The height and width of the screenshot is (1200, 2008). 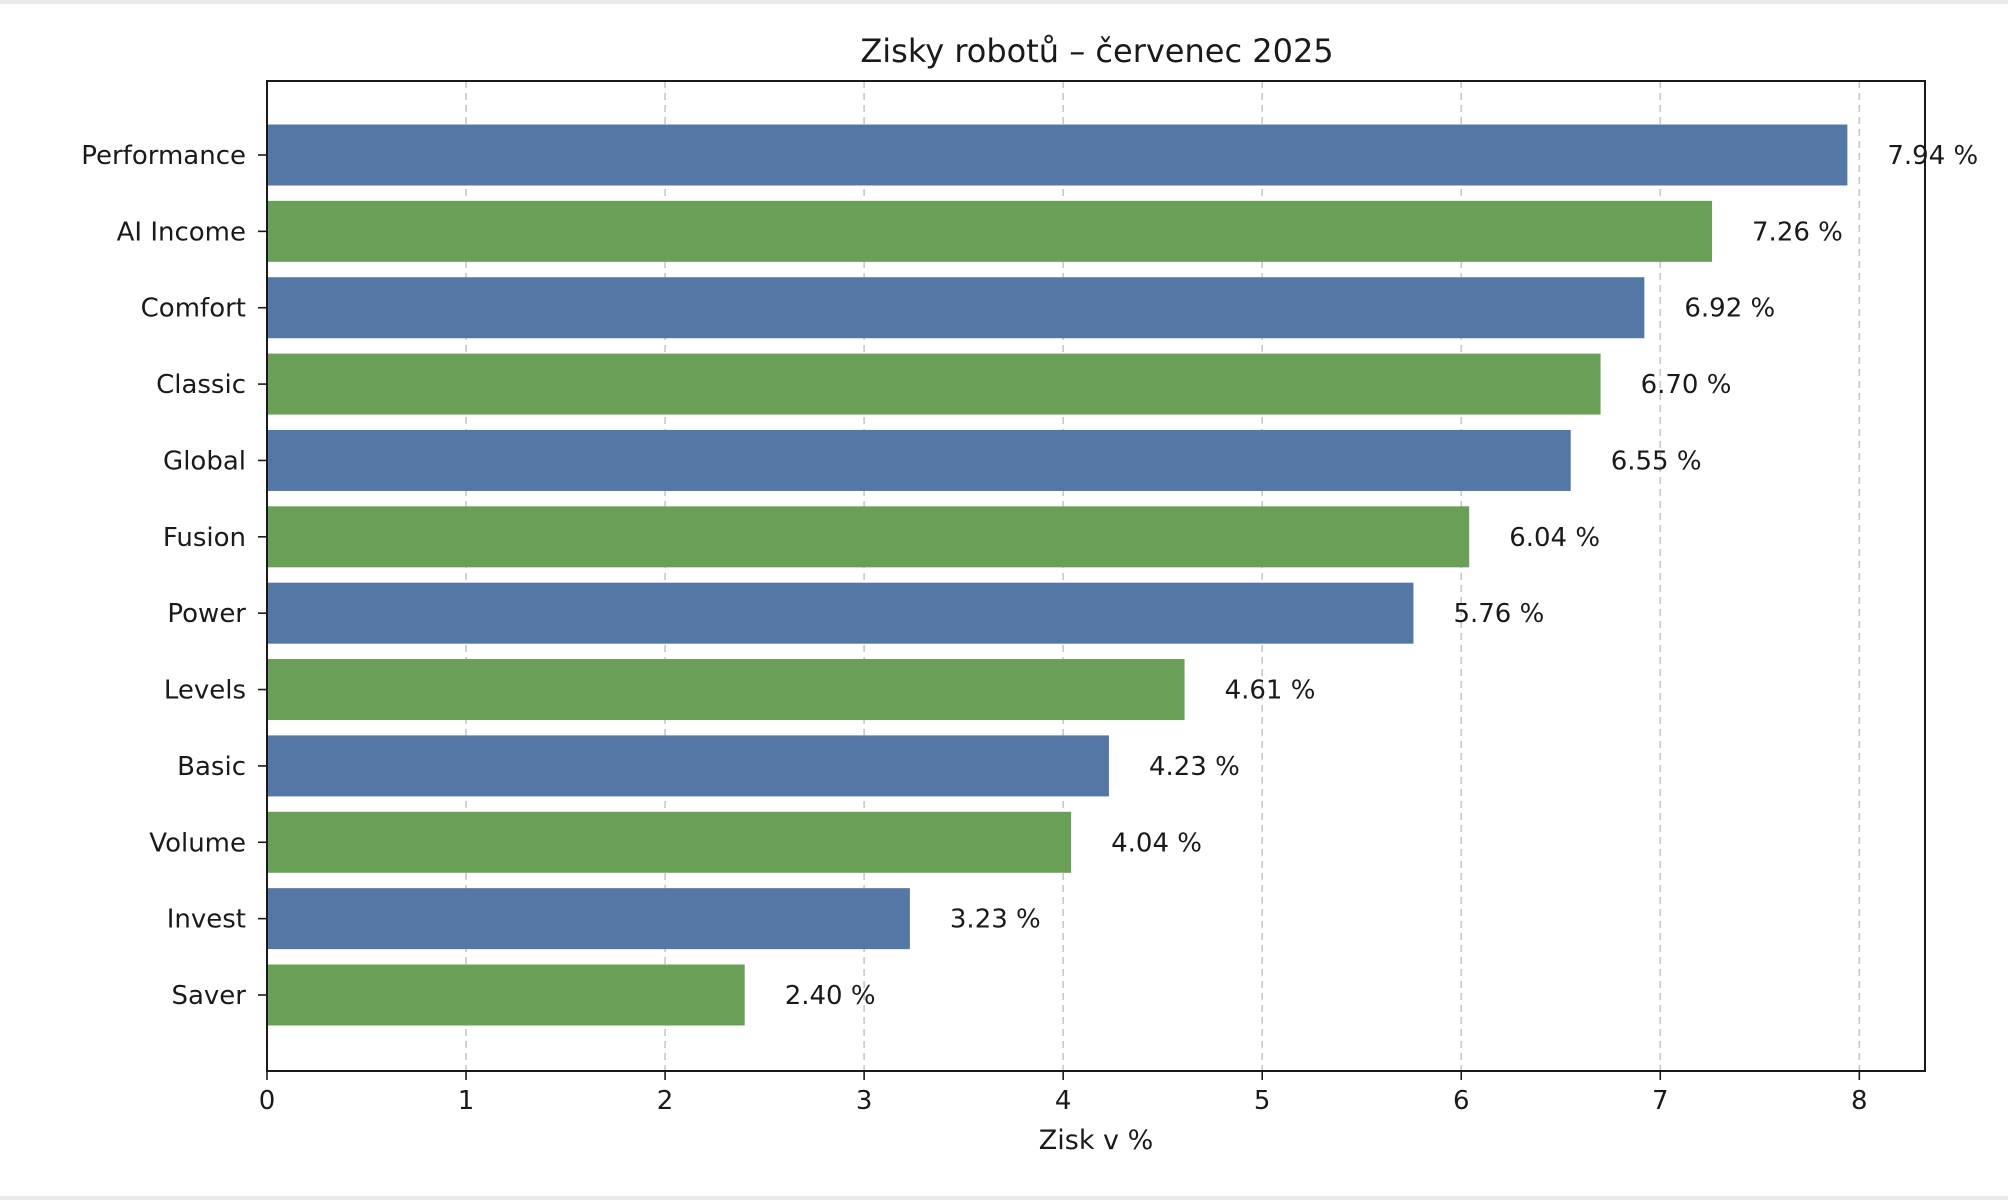 I want to click on value-label: 7.94 %, so click(x=1932, y=156).